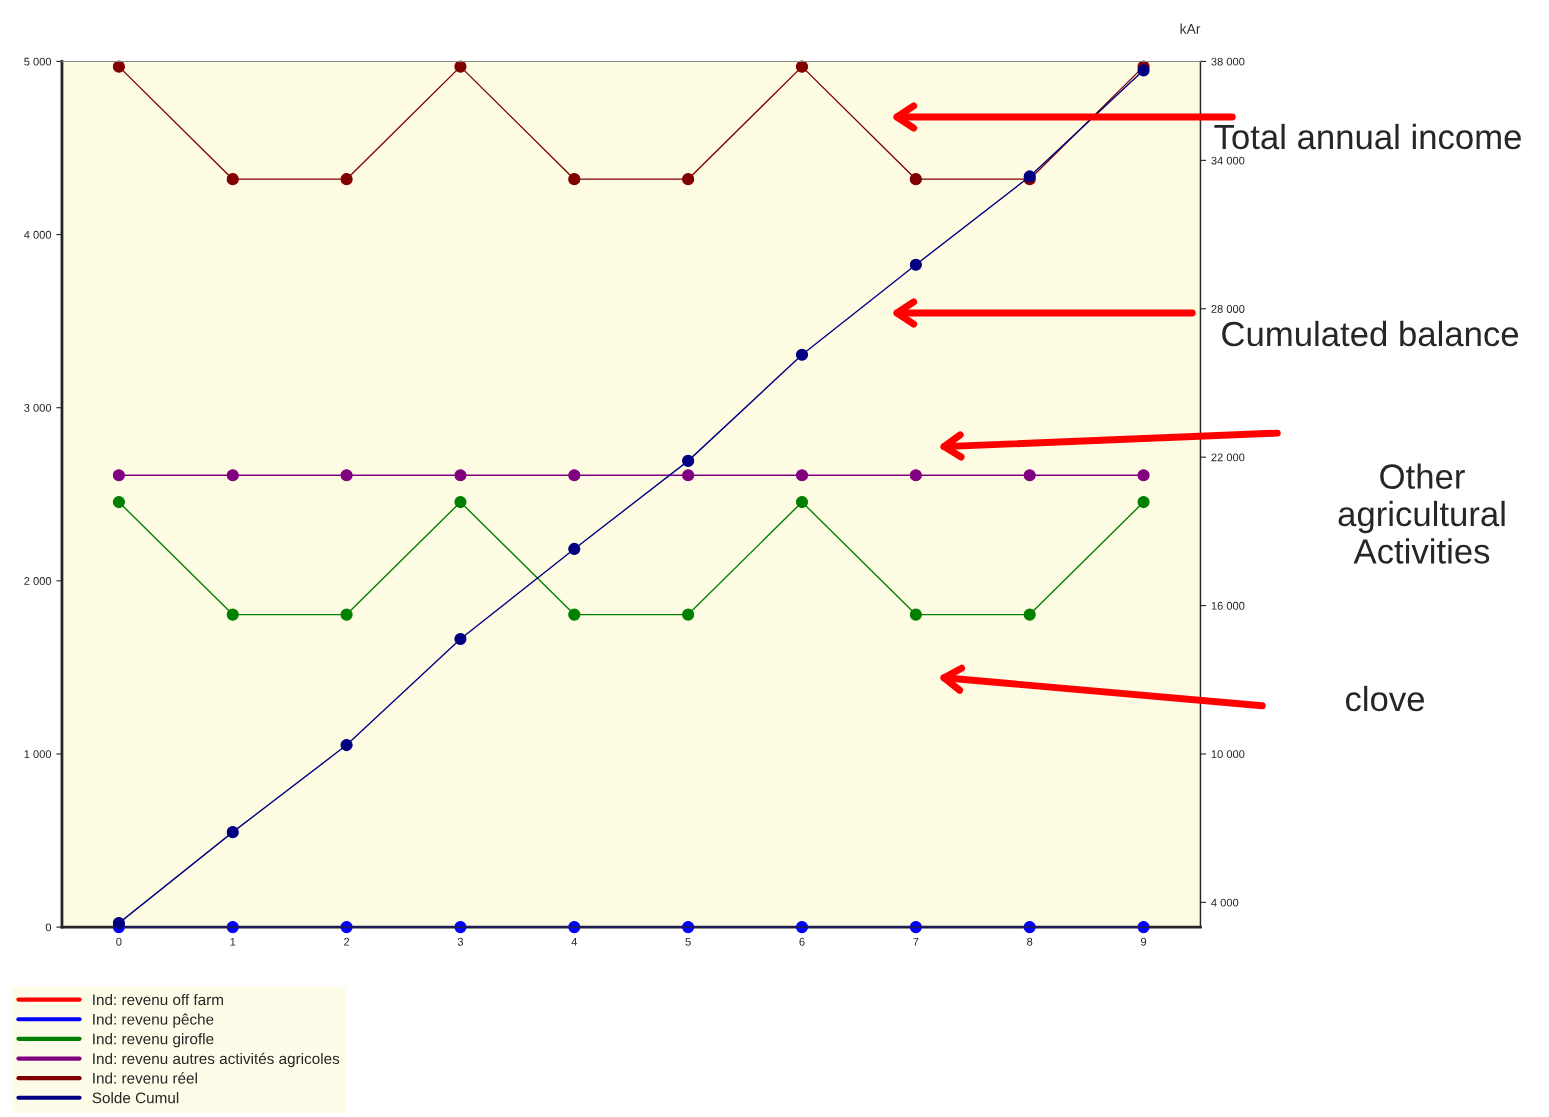 The image size is (1549, 1117). What do you see at coordinates (916, 941) in the screenshot?
I see `x-tick-label: 7` at bounding box center [916, 941].